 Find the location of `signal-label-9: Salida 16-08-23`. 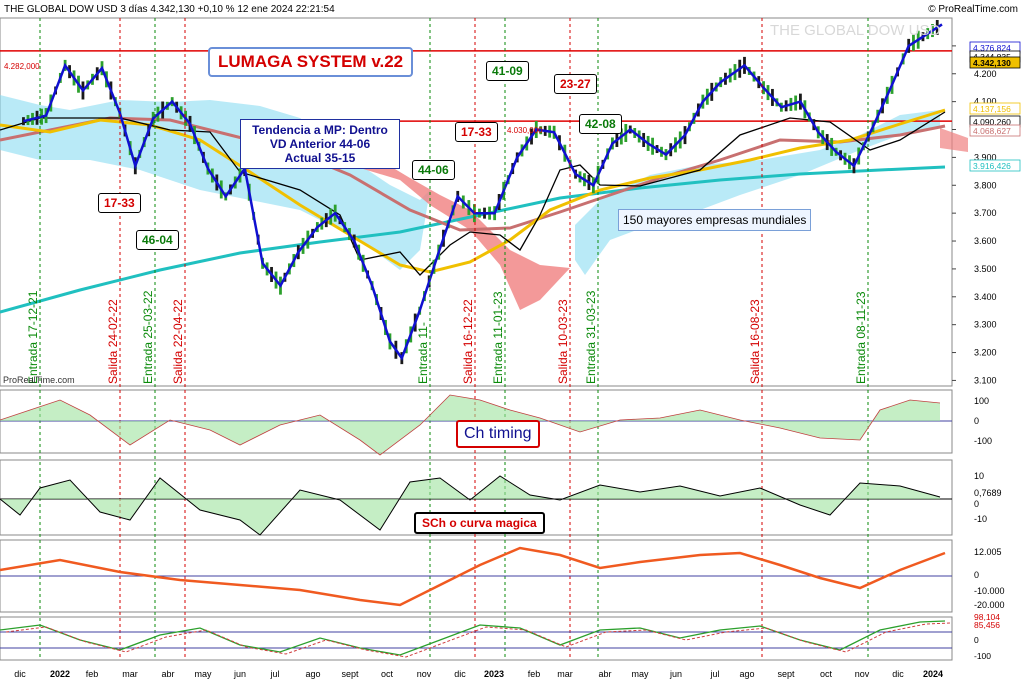

signal-label-9: Salida 16-08-23 is located at coordinates (755, 341).